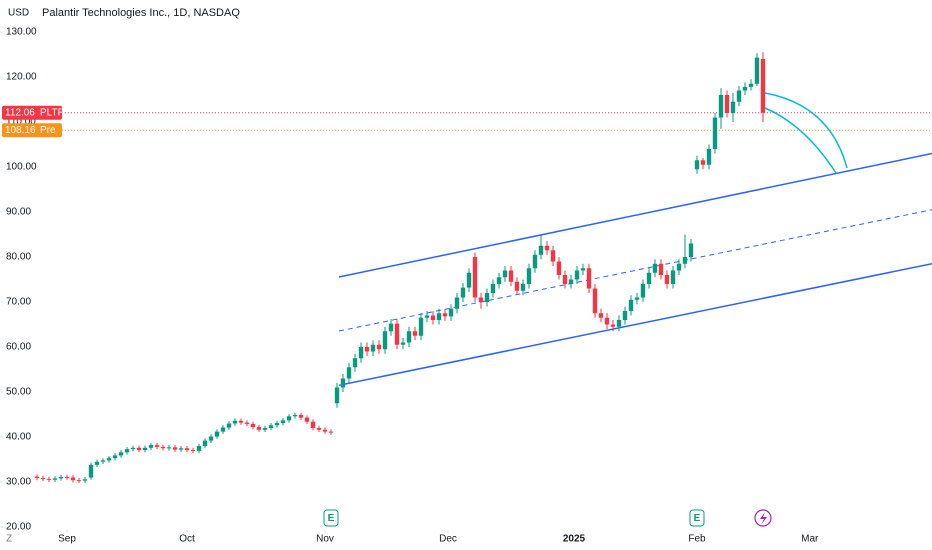 This screenshot has height=550, width=932. What do you see at coordinates (21, 167) in the screenshot?
I see `y-tick-label: 100.00` at bounding box center [21, 167].